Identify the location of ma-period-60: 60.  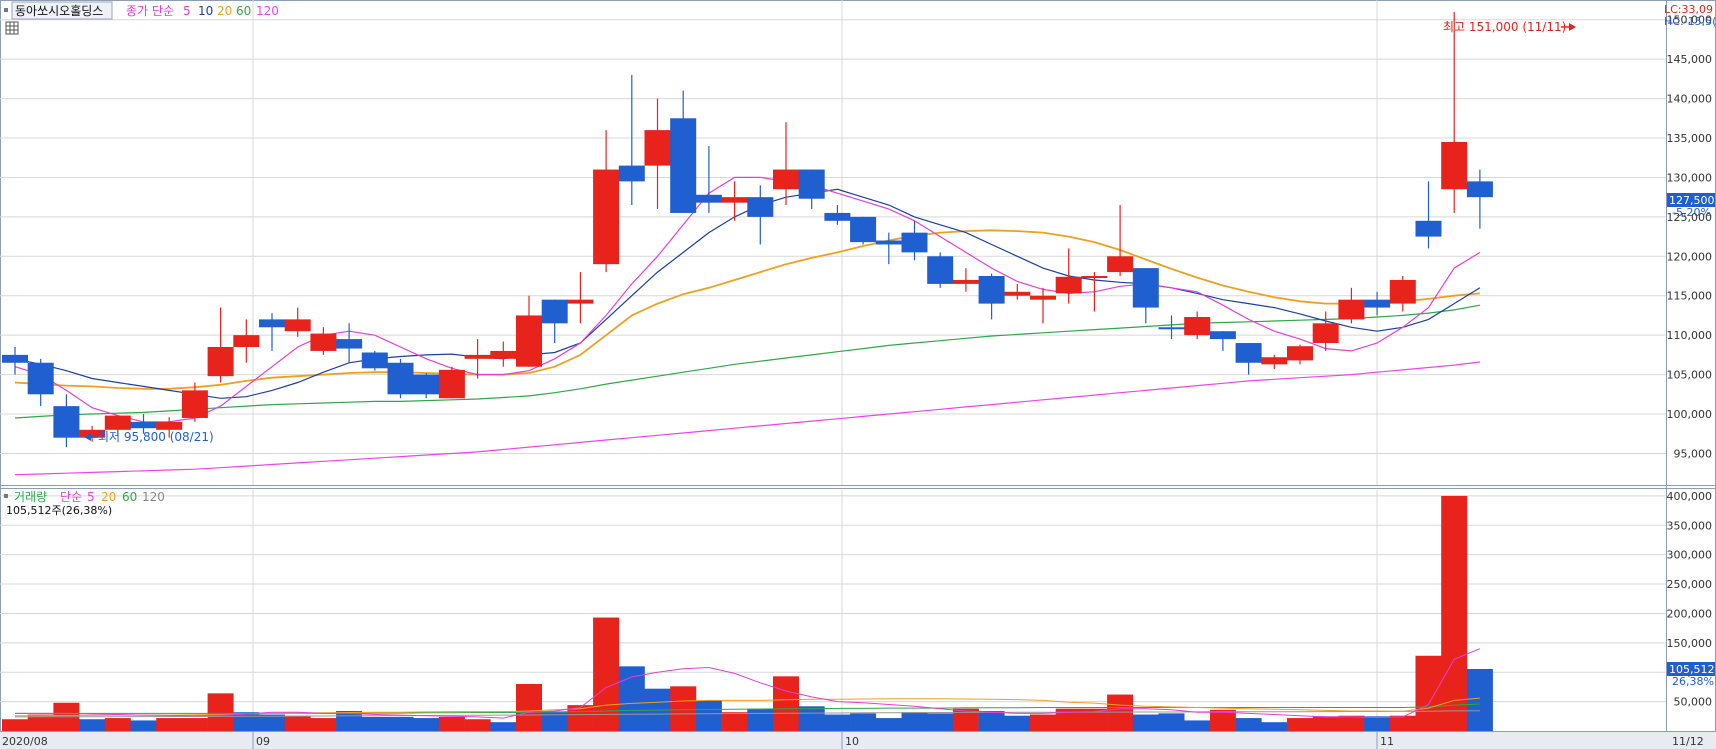
(243, 11).